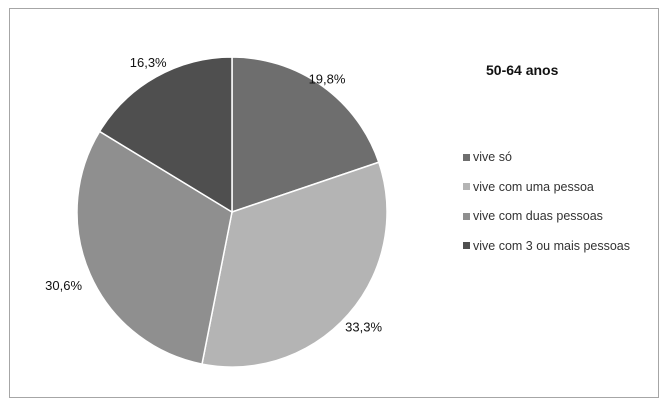  I want to click on chart-title: 50-64 anos, so click(522, 70).